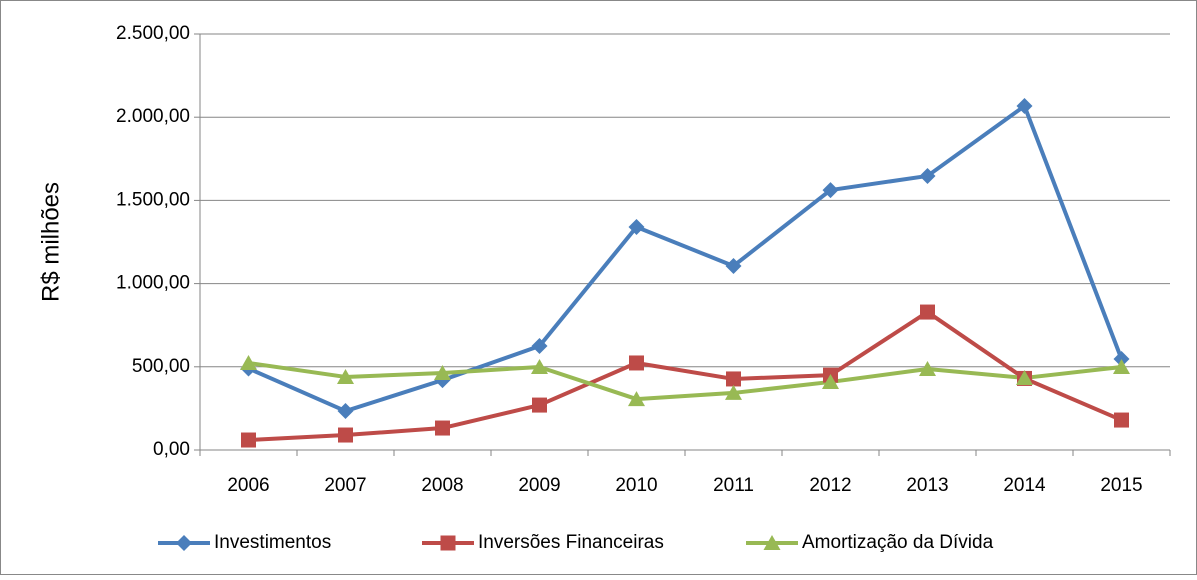  Describe the element at coordinates (898, 542) in the screenshot. I see `legend-label: Amortização da Dívida` at that location.